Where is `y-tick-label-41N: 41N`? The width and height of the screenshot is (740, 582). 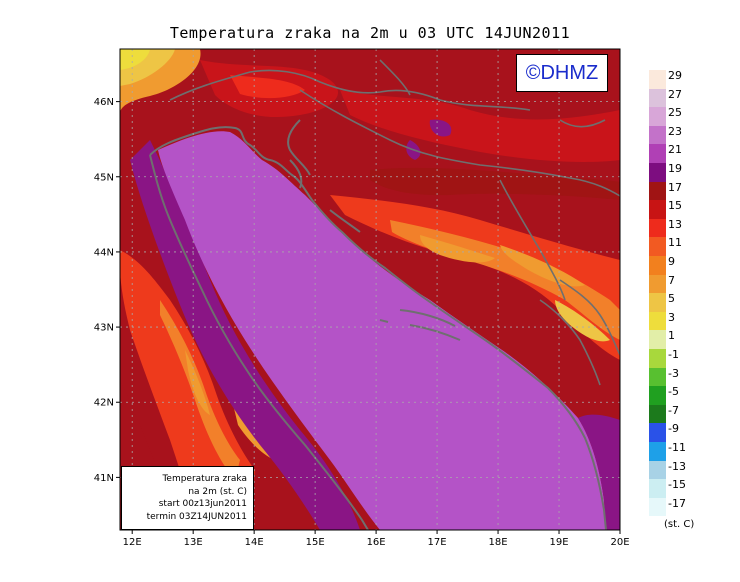
y-tick-label-41N: 41N is located at coordinates (104, 478).